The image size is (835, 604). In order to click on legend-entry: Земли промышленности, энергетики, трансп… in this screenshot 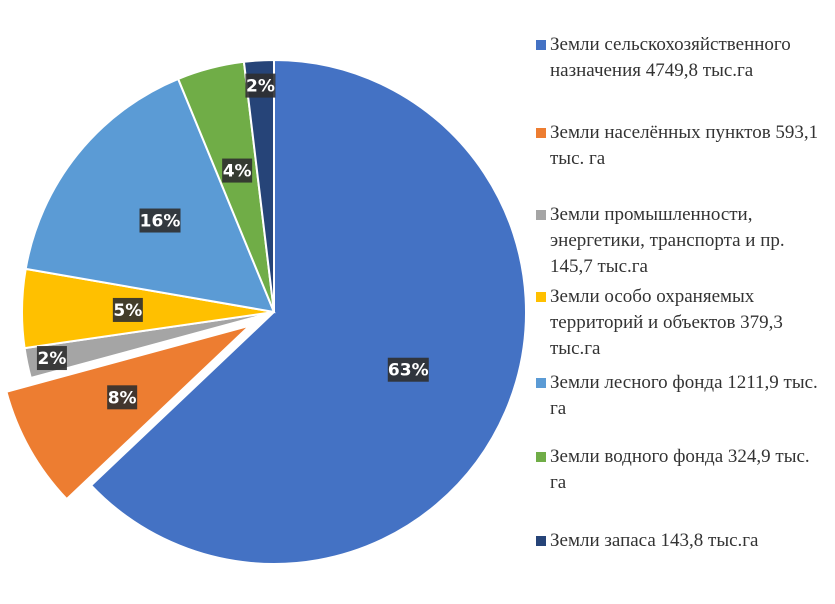, I will do `click(681, 241)`.